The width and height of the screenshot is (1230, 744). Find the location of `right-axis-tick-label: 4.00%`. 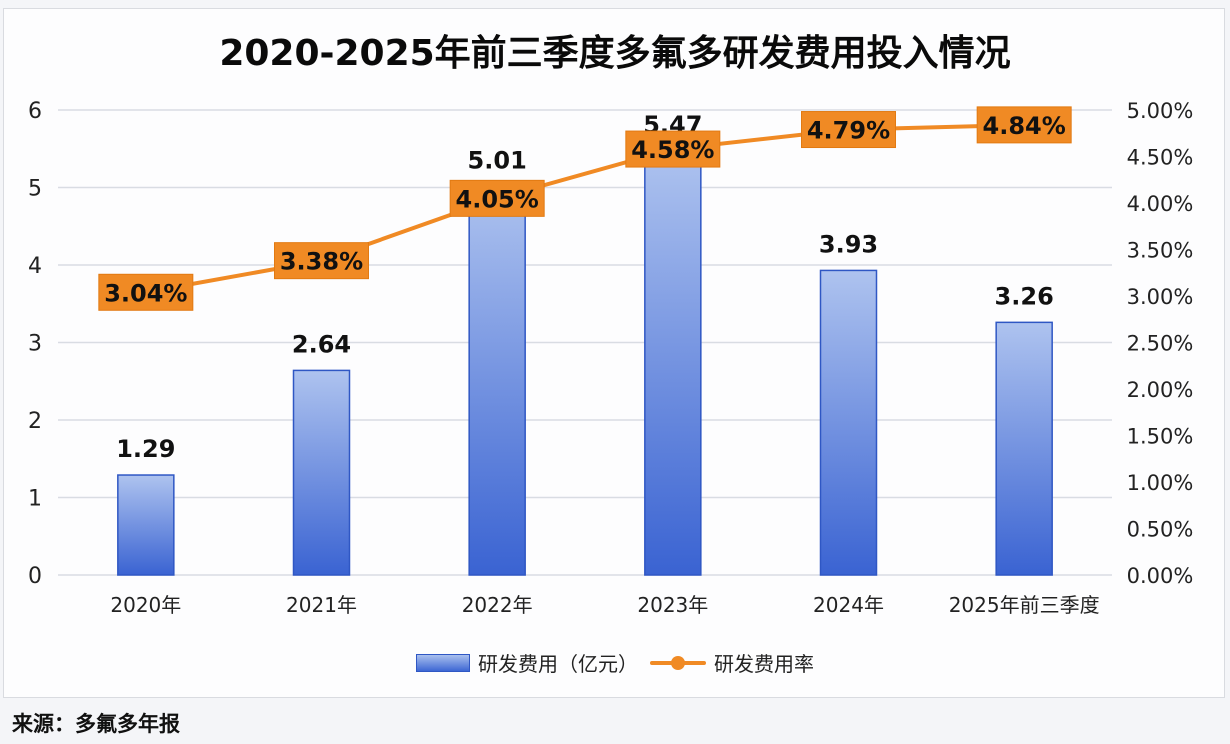

right-axis-tick-label: 4.00% is located at coordinates (1160, 204).